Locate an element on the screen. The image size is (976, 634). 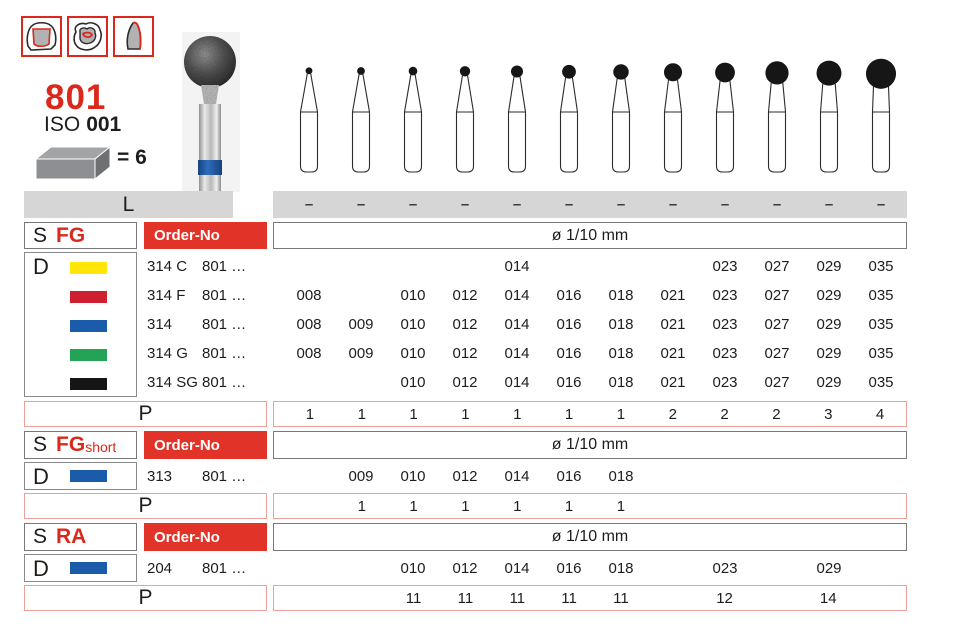
iso-line: ISO 001 is located at coordinates (82, 125).